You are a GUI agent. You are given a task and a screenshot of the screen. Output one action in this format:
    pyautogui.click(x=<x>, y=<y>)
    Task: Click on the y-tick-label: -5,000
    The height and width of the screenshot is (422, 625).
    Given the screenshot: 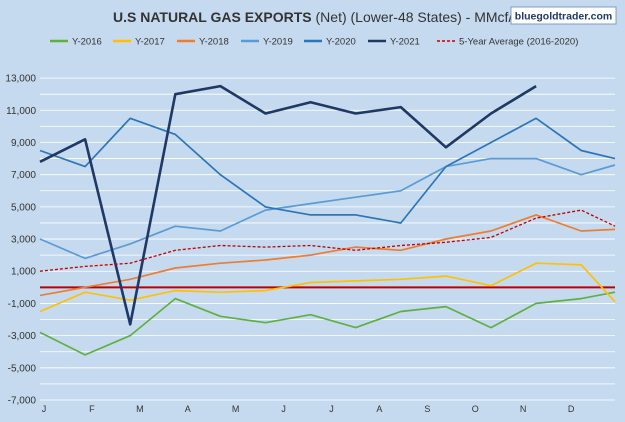 What is the action you would take?
    pyautogui.click(x=22, y=368)
    